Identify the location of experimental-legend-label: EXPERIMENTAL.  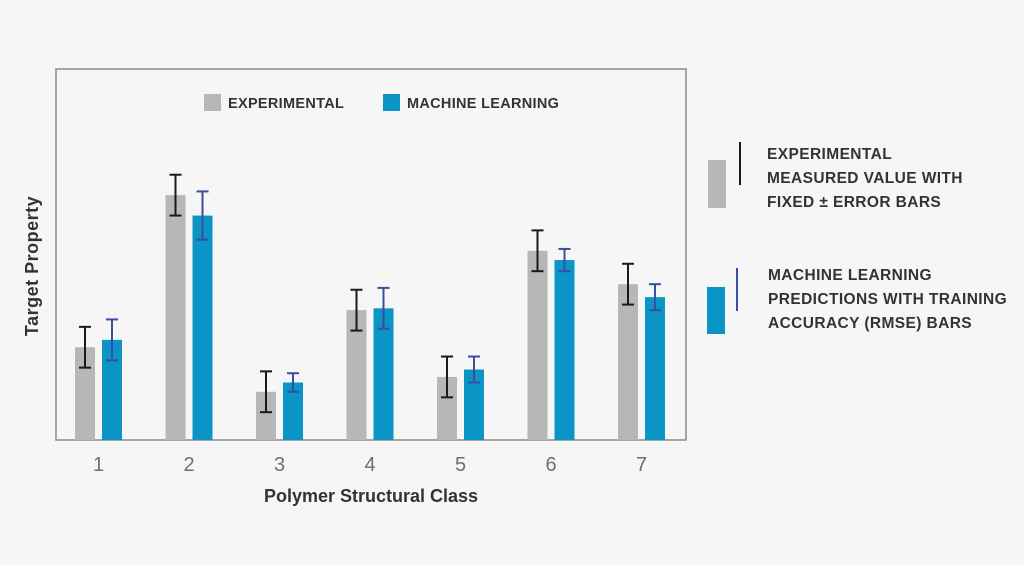
(286, 104).